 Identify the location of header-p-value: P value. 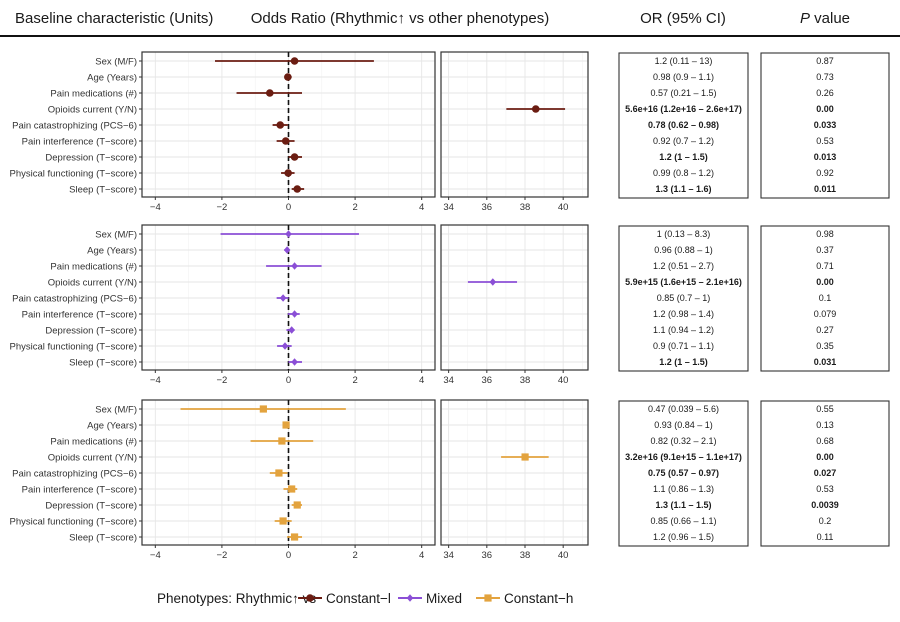
(825, 18).